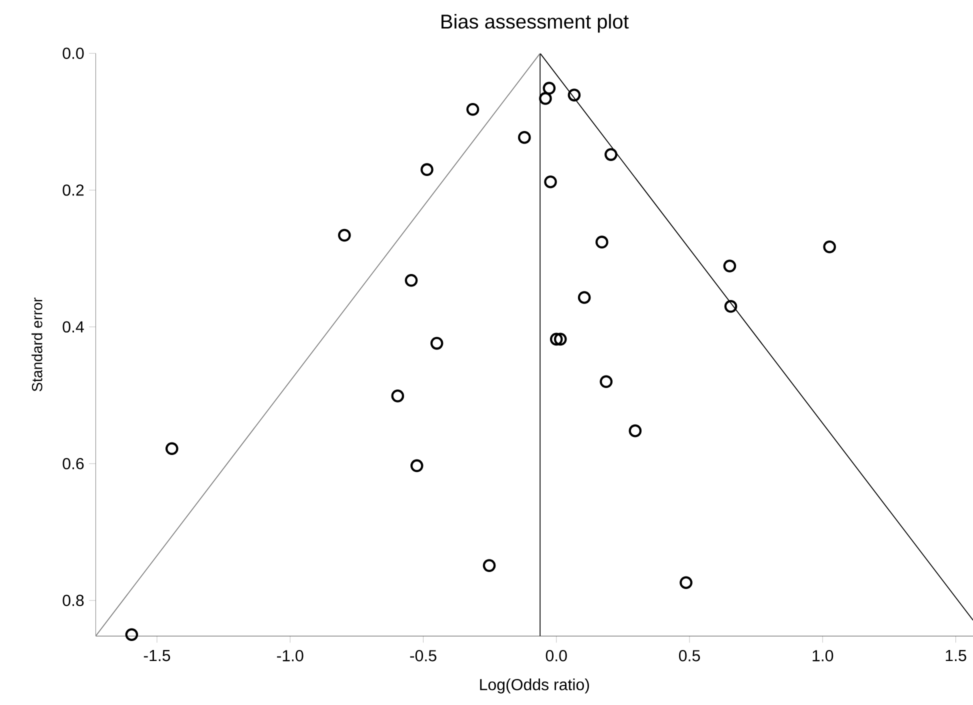 The height and width of the screenshot is (705, 973). I want to click on chart-title: Bias assessment plot, so click(535, 23).